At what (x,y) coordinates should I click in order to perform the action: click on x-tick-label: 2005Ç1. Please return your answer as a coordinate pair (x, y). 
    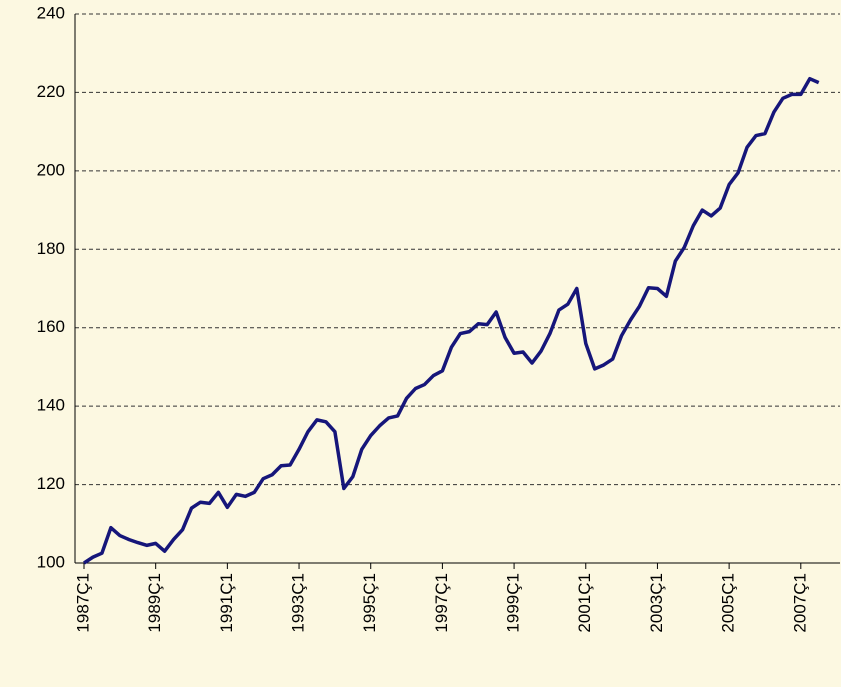
    Looking at the image, I should click on (728, 603).